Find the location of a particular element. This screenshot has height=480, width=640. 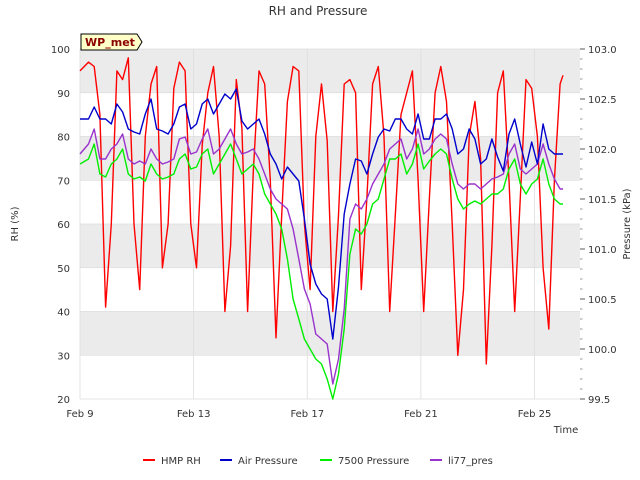

legend-label: HMP RH is located at coordinates (181, 461).